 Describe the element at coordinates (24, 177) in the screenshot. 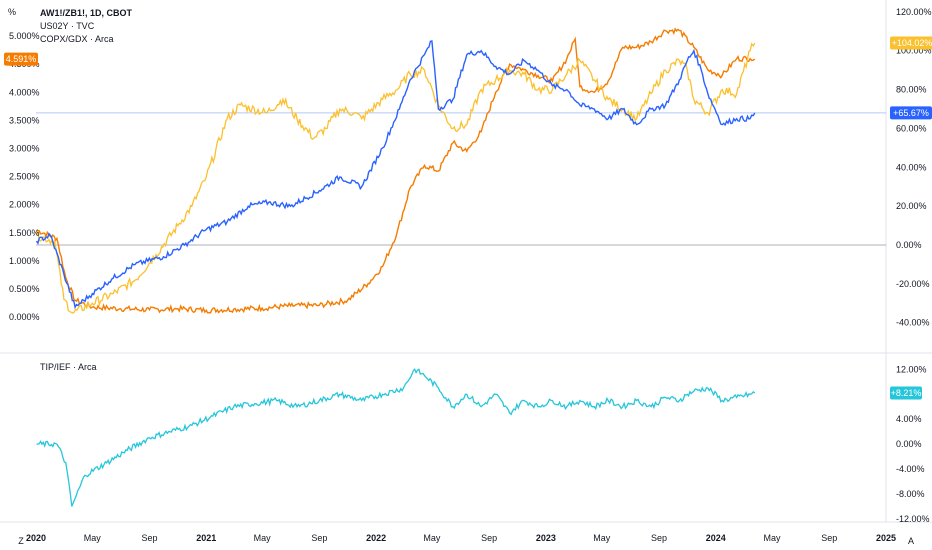

I see `y-left-tick-label: 2.500%` at that location.